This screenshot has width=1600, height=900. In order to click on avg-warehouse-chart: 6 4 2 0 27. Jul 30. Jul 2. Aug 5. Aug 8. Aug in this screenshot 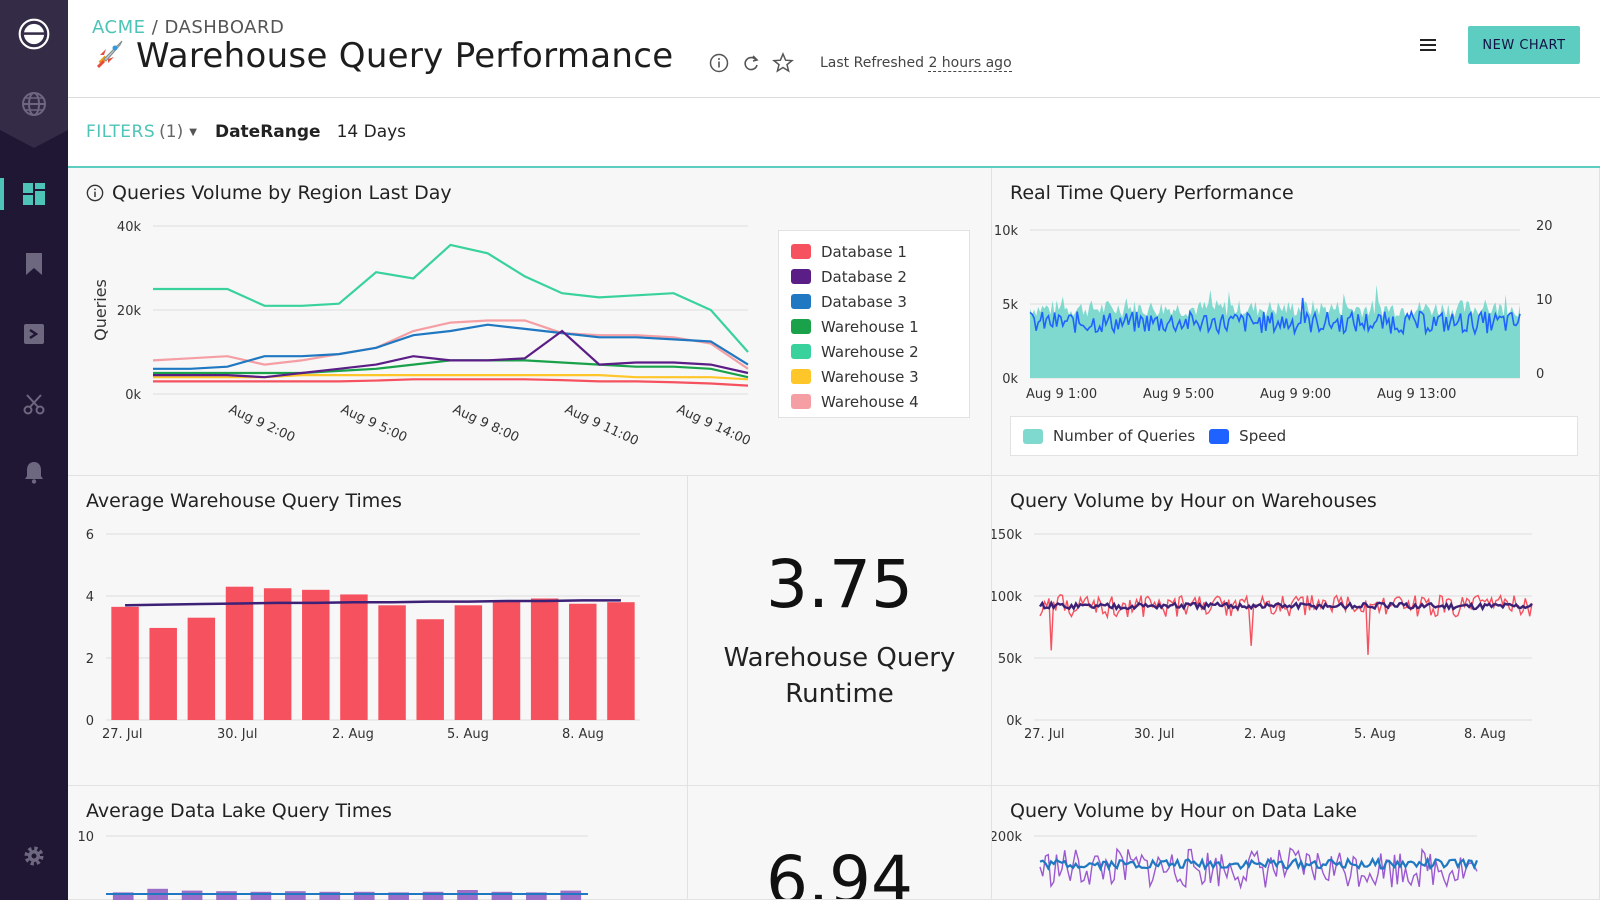, I will do `click(363, 635)`.